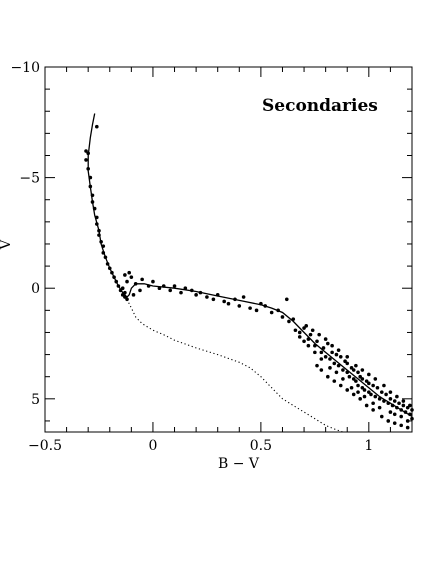  Describe the element at coordinates (261, 446) in the screenshot. I see `x-tick-label: 0.5` at that location.